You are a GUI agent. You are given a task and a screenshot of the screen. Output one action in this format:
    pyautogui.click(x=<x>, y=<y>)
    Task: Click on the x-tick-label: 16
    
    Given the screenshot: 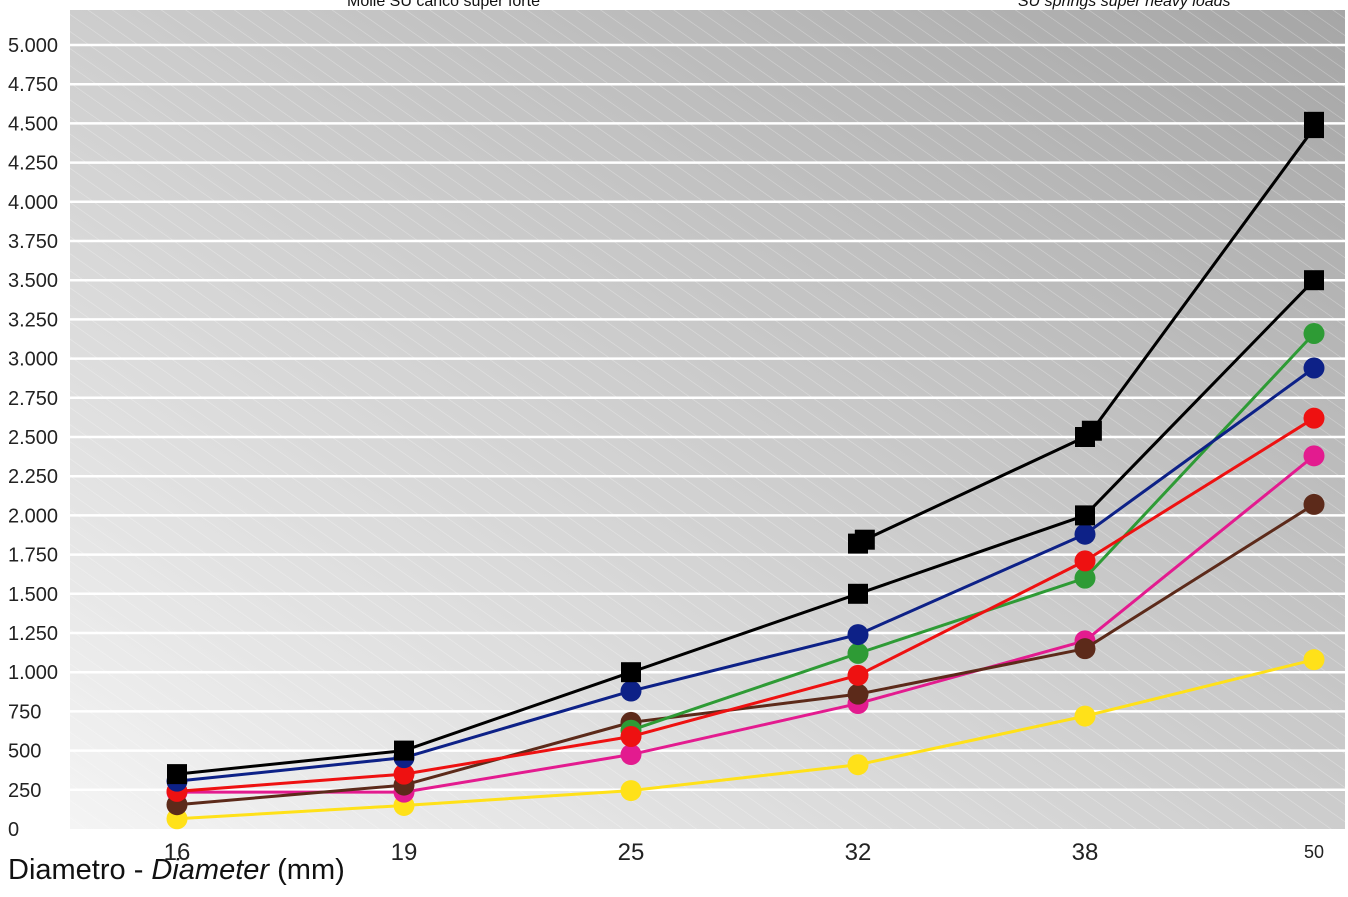 What is the action you would take?
    pyautogui.click(x=177, y=852)
    